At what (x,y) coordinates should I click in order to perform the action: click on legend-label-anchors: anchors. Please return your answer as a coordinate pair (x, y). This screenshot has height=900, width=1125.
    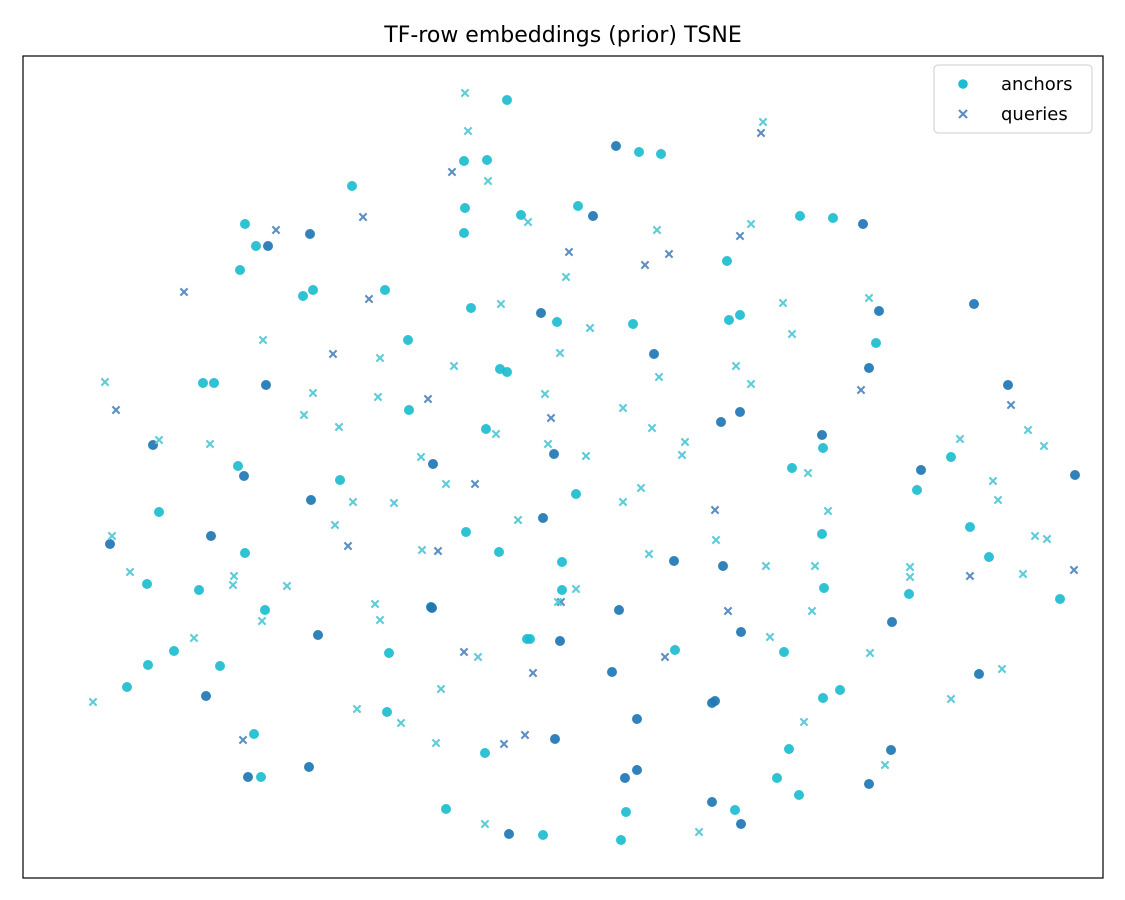
    Looking at the image, I should click on (1037, 84).